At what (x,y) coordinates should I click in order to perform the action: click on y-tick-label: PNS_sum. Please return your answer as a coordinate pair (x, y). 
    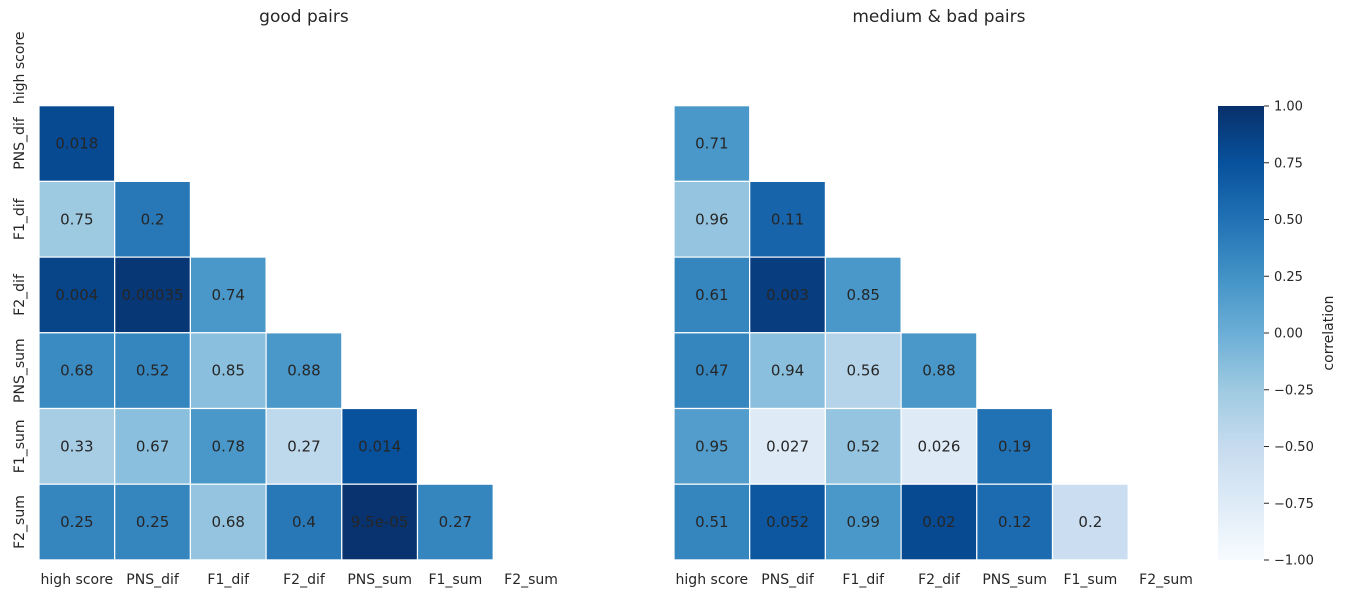
    Looking at the image, I should click on (20, 370).